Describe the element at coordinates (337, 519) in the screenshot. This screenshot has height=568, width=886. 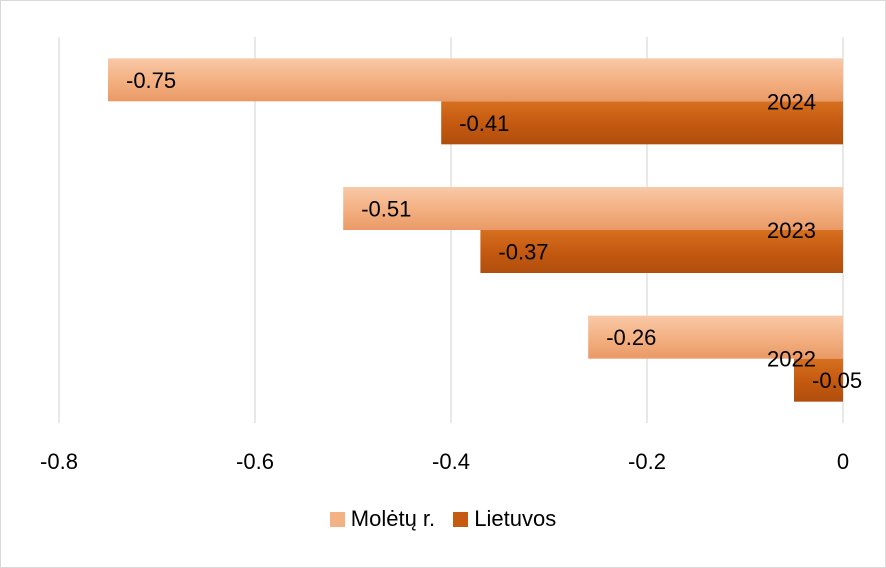
I see `legend-swatch-moletu` at that location.